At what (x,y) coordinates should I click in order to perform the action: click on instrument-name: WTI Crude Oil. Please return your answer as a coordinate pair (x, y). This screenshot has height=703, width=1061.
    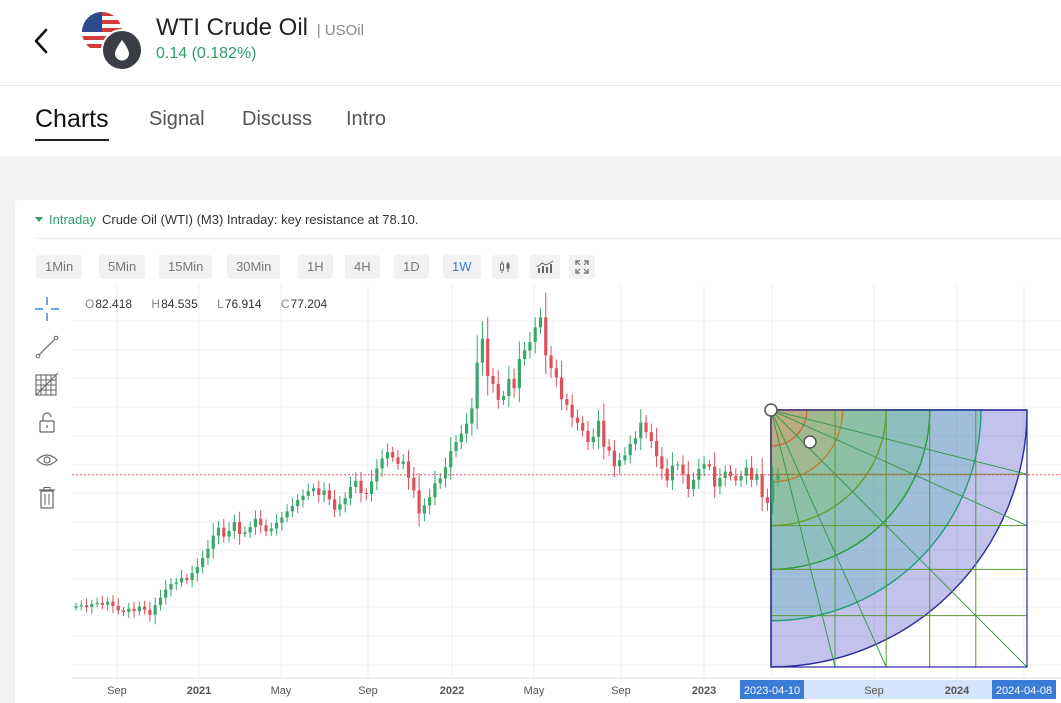
    Looking at the image, I should click on (232, 27).